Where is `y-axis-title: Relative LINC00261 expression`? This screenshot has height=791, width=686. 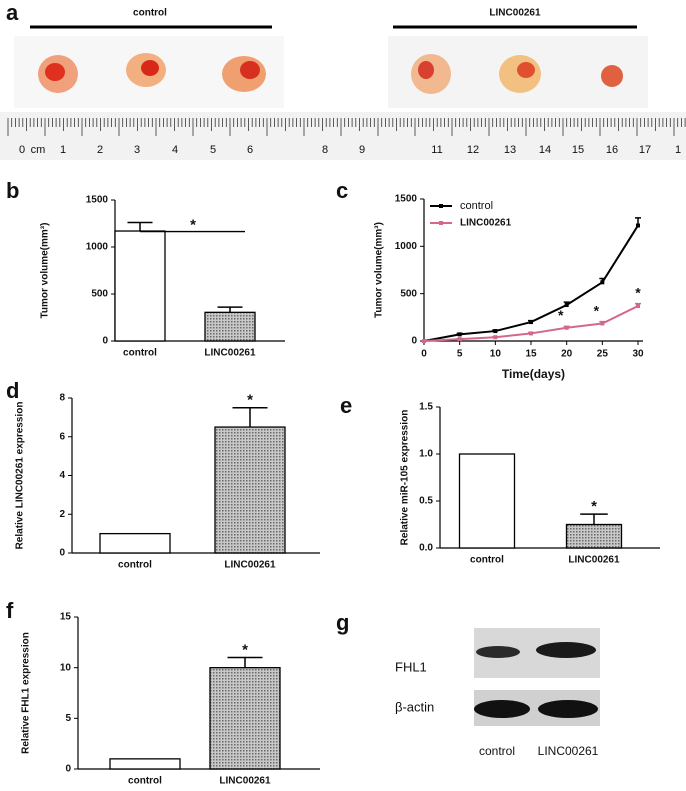 y-axis-title: Relative LINC00261 expression is located at coordinates (20, 476).